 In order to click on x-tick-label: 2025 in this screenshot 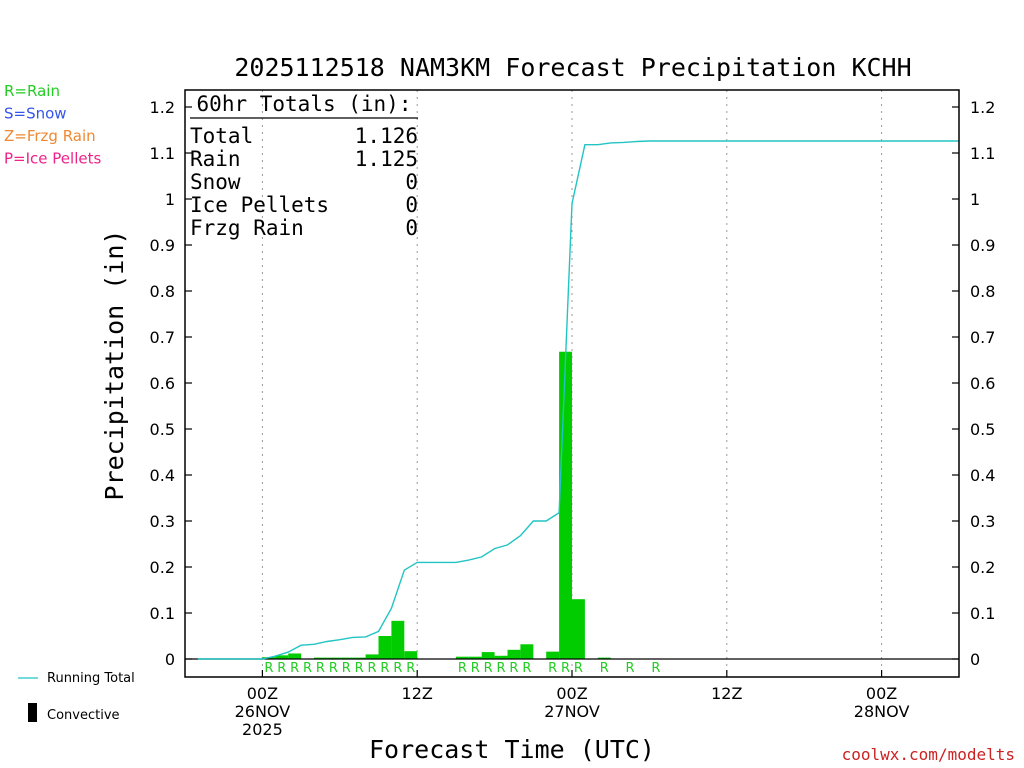, I will do `click(262, 729)`.